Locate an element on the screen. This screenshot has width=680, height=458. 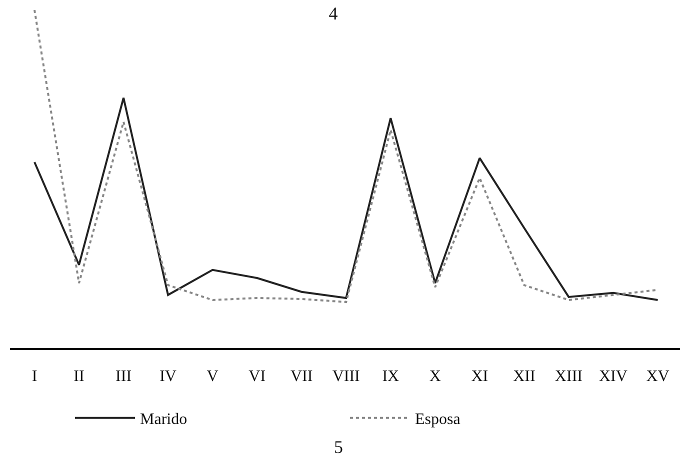
x-tick-label: V is located at coordinates (212, 377).